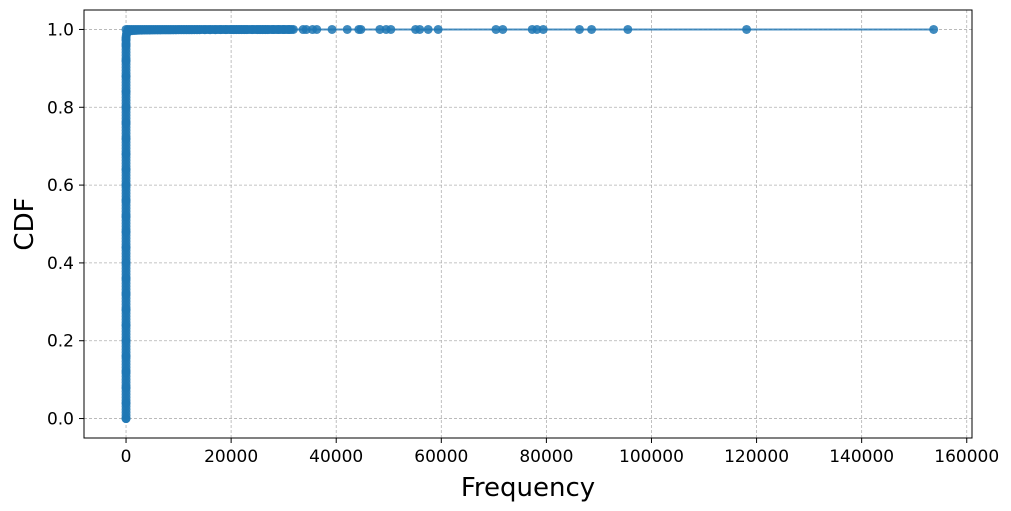 Image resolution: width=1011 pixels, height=511 pixels. I want to click on x-tick-label: 0, so click(126, 457).